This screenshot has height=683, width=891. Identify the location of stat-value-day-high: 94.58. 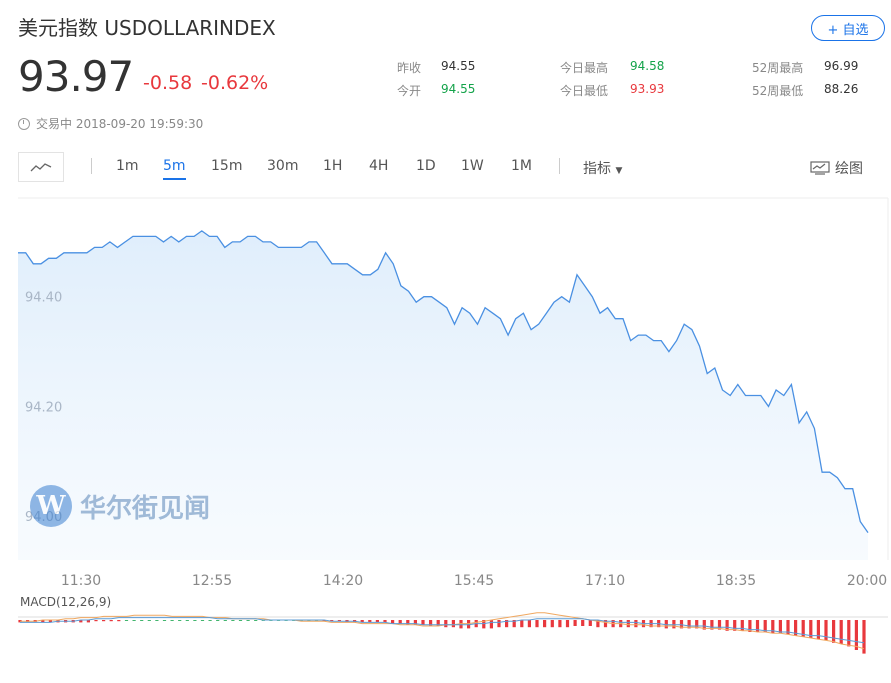
(647, 66).